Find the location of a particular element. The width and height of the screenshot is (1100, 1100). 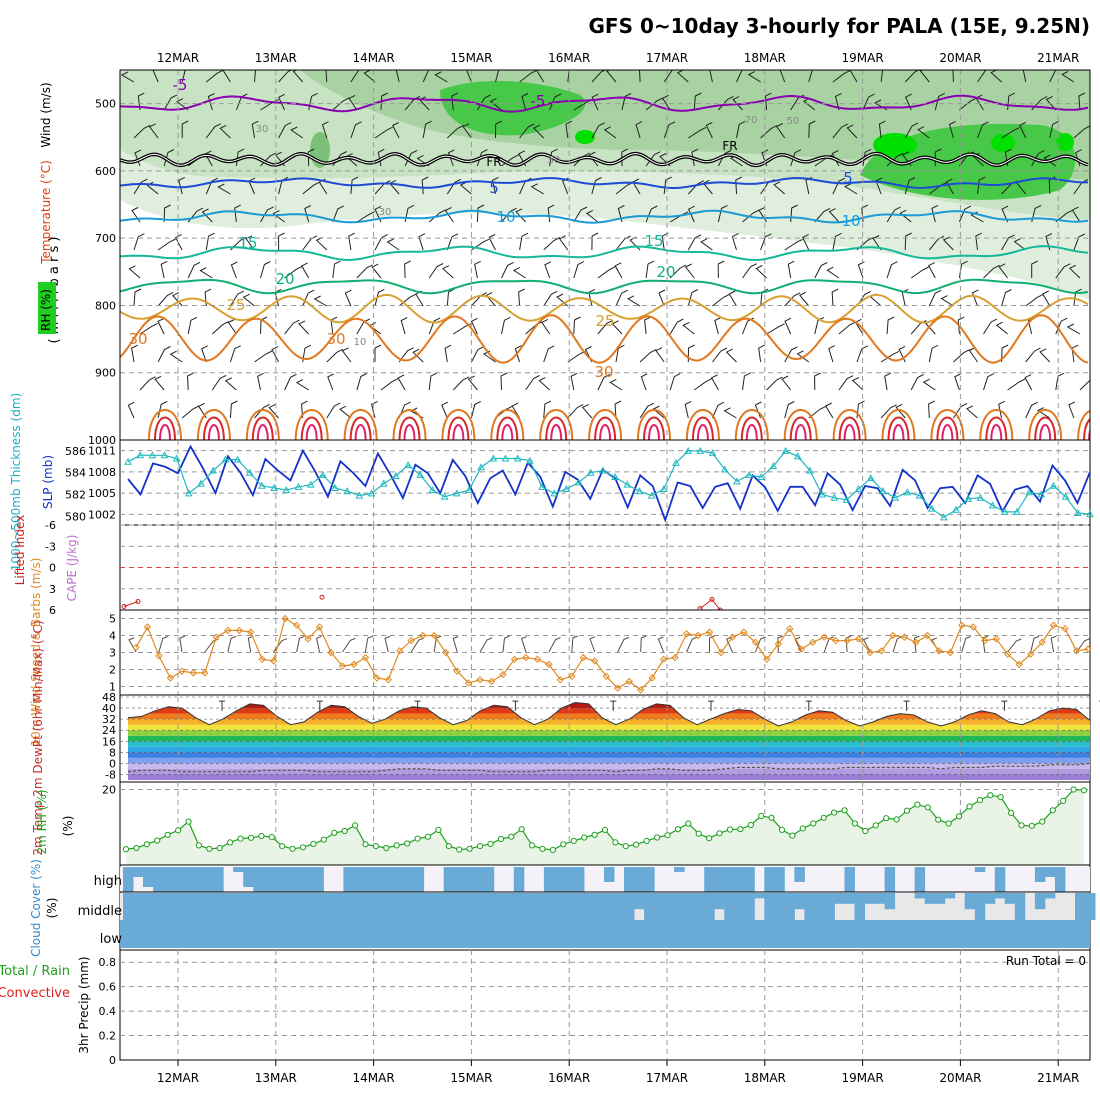

lifted-index-tick-label: 6 is located at coordinates (52, 610).